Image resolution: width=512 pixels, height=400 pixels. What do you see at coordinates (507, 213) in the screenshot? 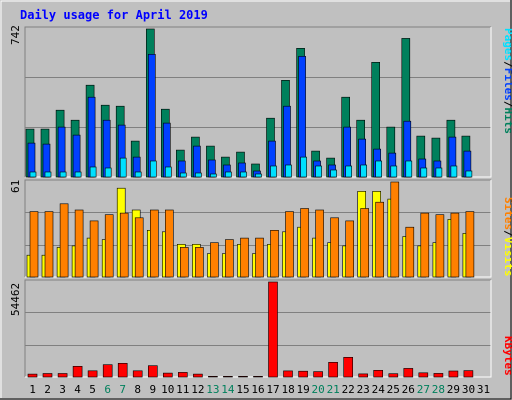
I see `legend-sites: Sites` at bounding box center [507, 213].